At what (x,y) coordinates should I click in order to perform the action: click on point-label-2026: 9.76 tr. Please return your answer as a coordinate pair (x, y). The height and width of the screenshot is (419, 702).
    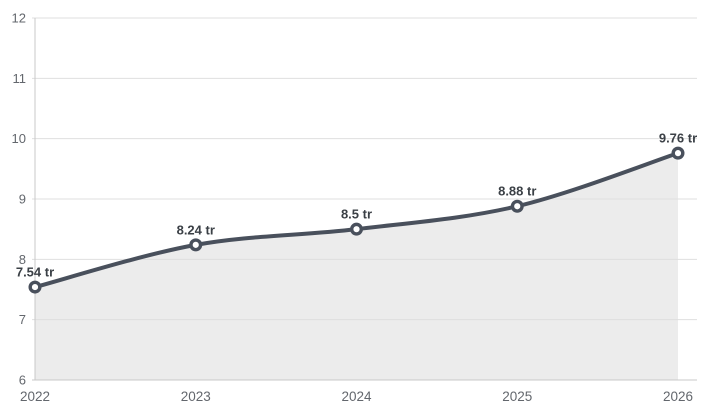
    Looking at the image, I should click on (678, 138).